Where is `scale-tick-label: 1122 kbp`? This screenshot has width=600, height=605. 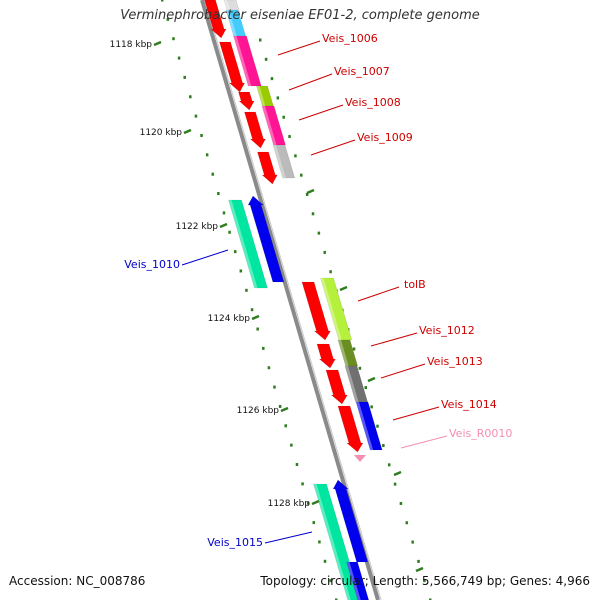 scale-tick-label: 1122 kbp is located at coordinates (197, 227).